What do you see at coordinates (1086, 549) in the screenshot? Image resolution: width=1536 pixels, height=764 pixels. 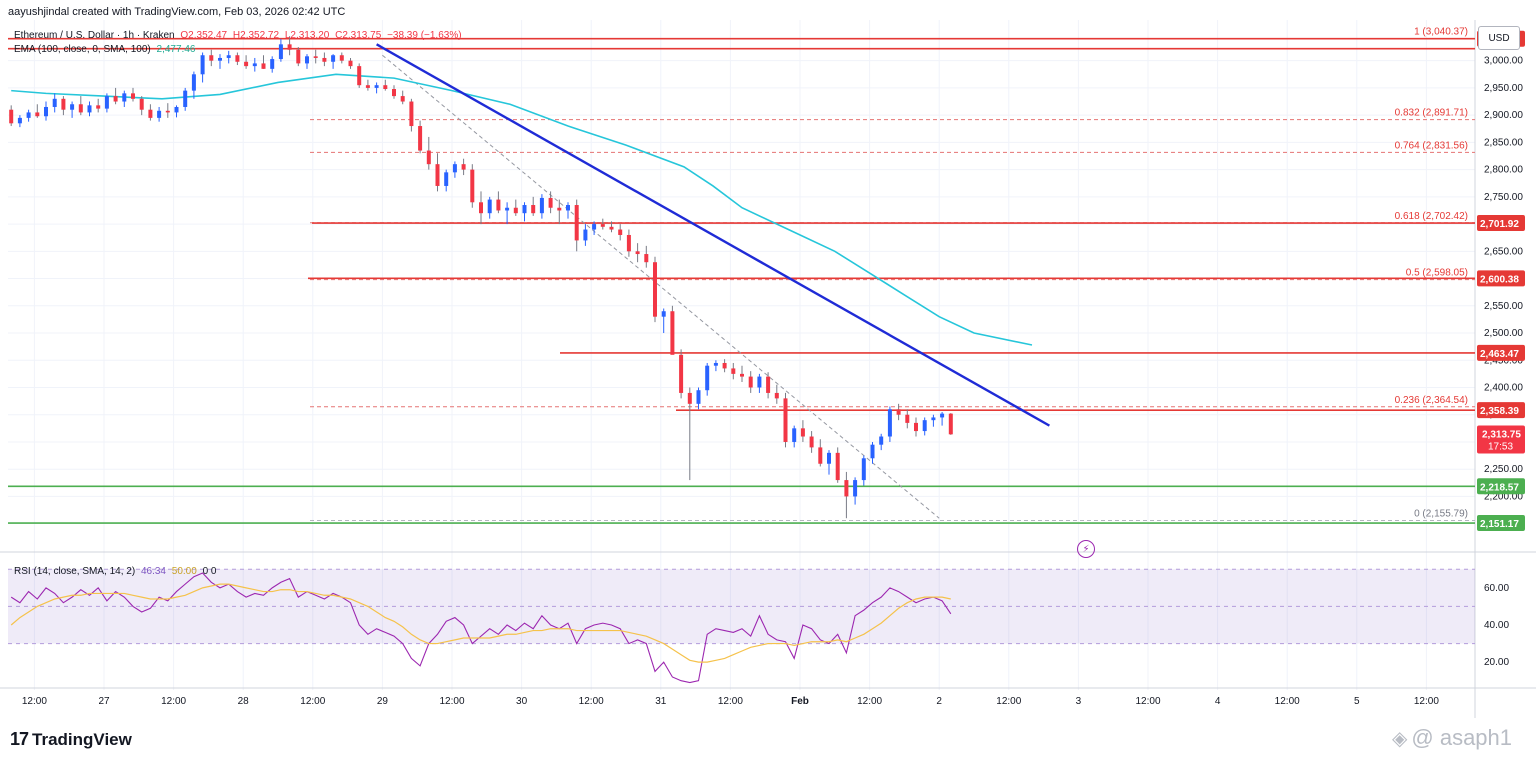 I see `lightning-icon: ⚡` at bounding box center [1086, 549].